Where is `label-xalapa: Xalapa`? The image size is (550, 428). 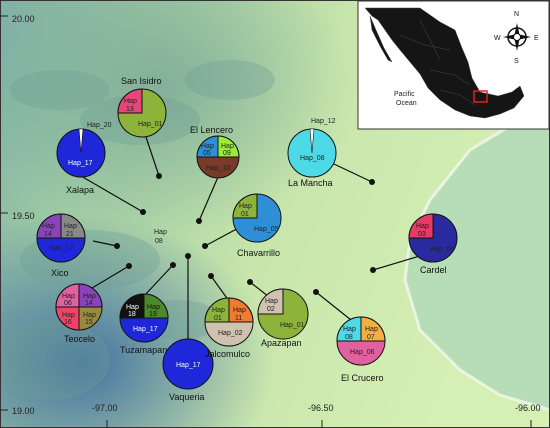 label-xalapa: Xalapa is located at coordinates (80, 190).